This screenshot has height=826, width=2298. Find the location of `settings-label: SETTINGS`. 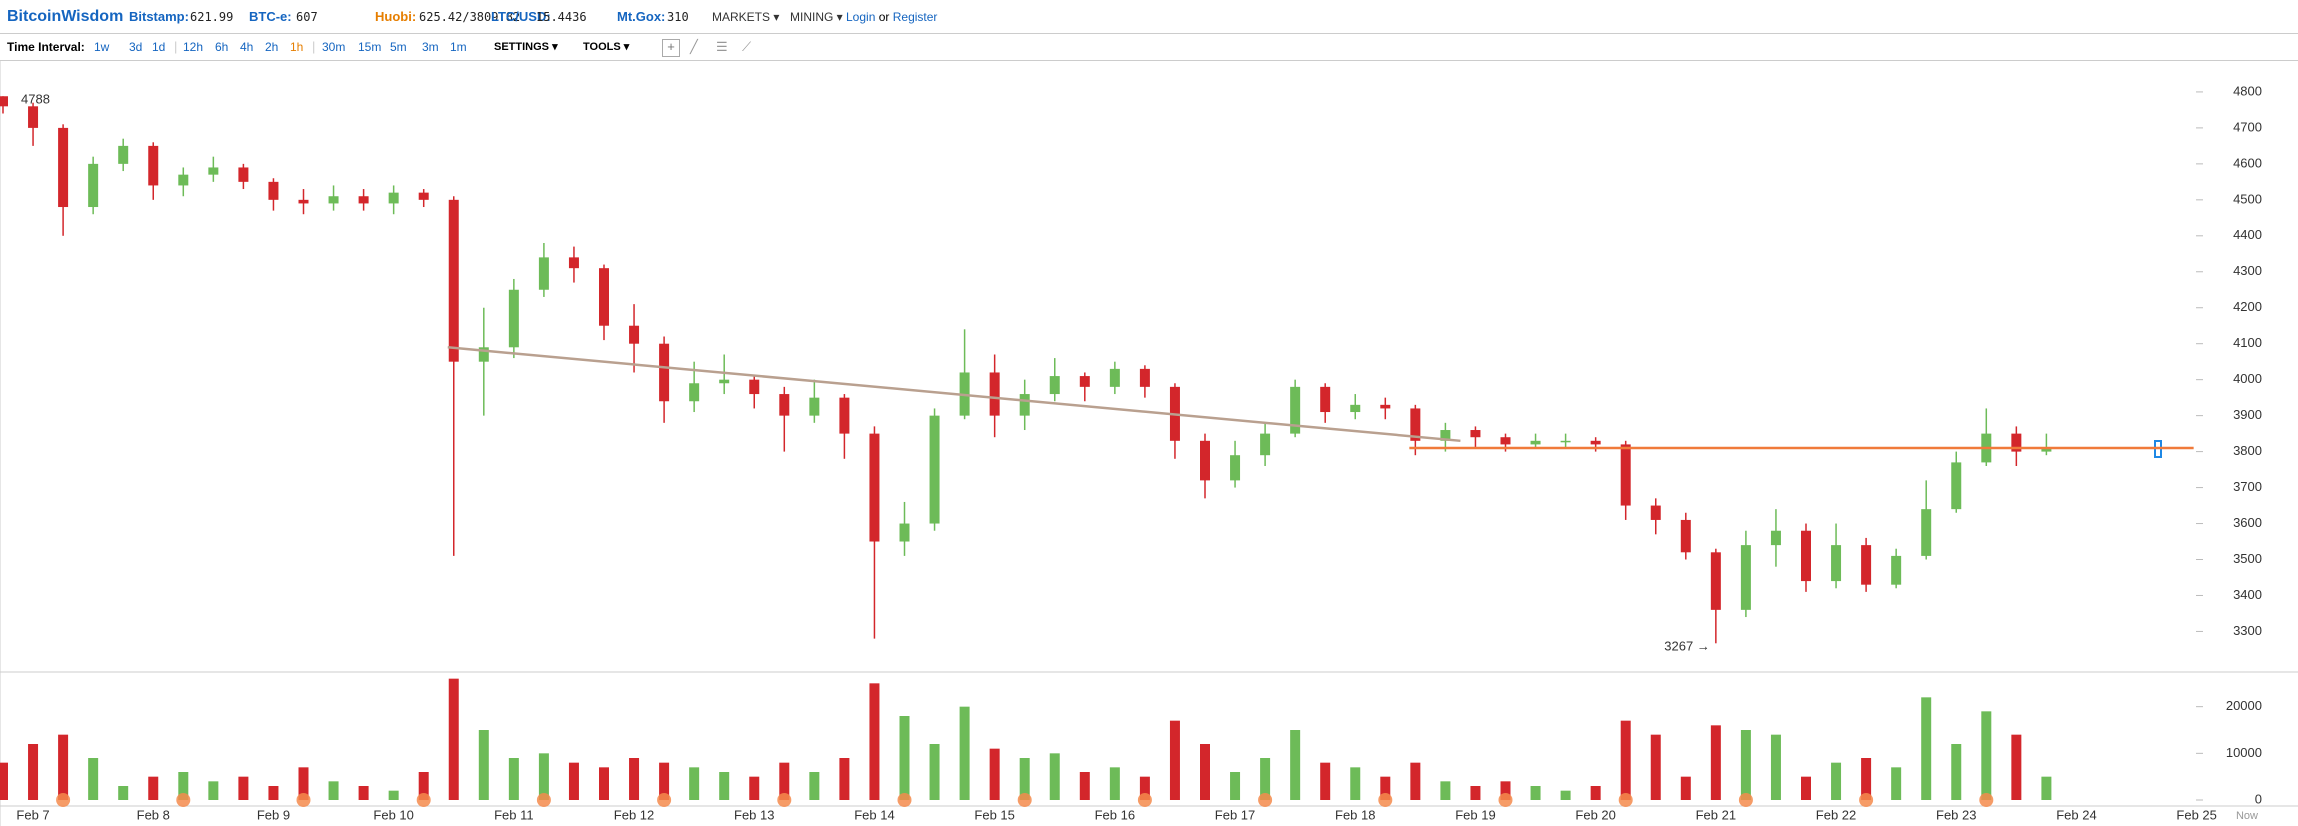

settings-label: SETTINGS is located at coordinates (522, 47).